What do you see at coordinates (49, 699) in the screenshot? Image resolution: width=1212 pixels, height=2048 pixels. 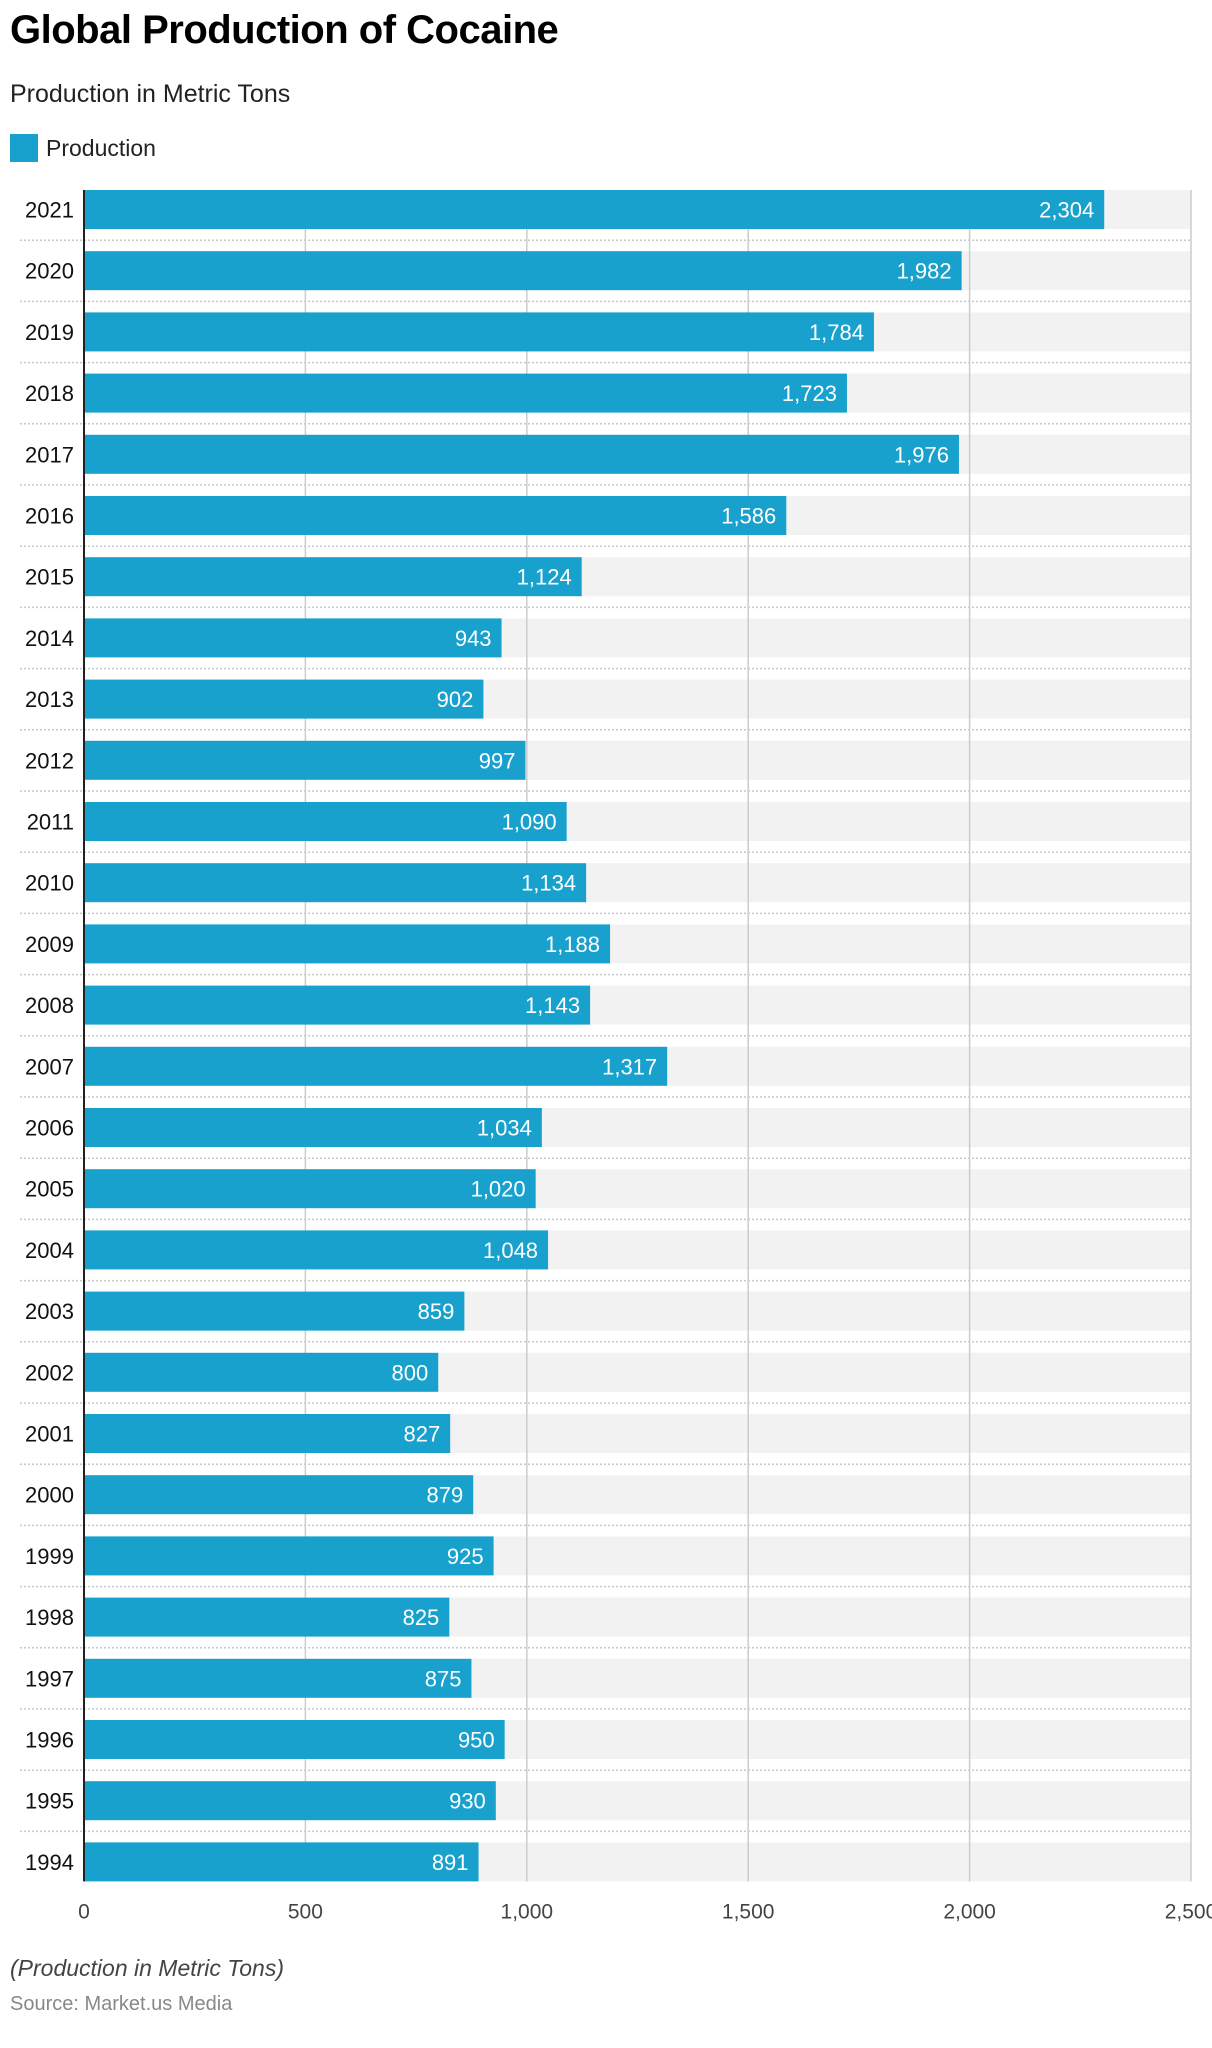 I see `y-tick-label: 2013` at bounding box center [49, 699].